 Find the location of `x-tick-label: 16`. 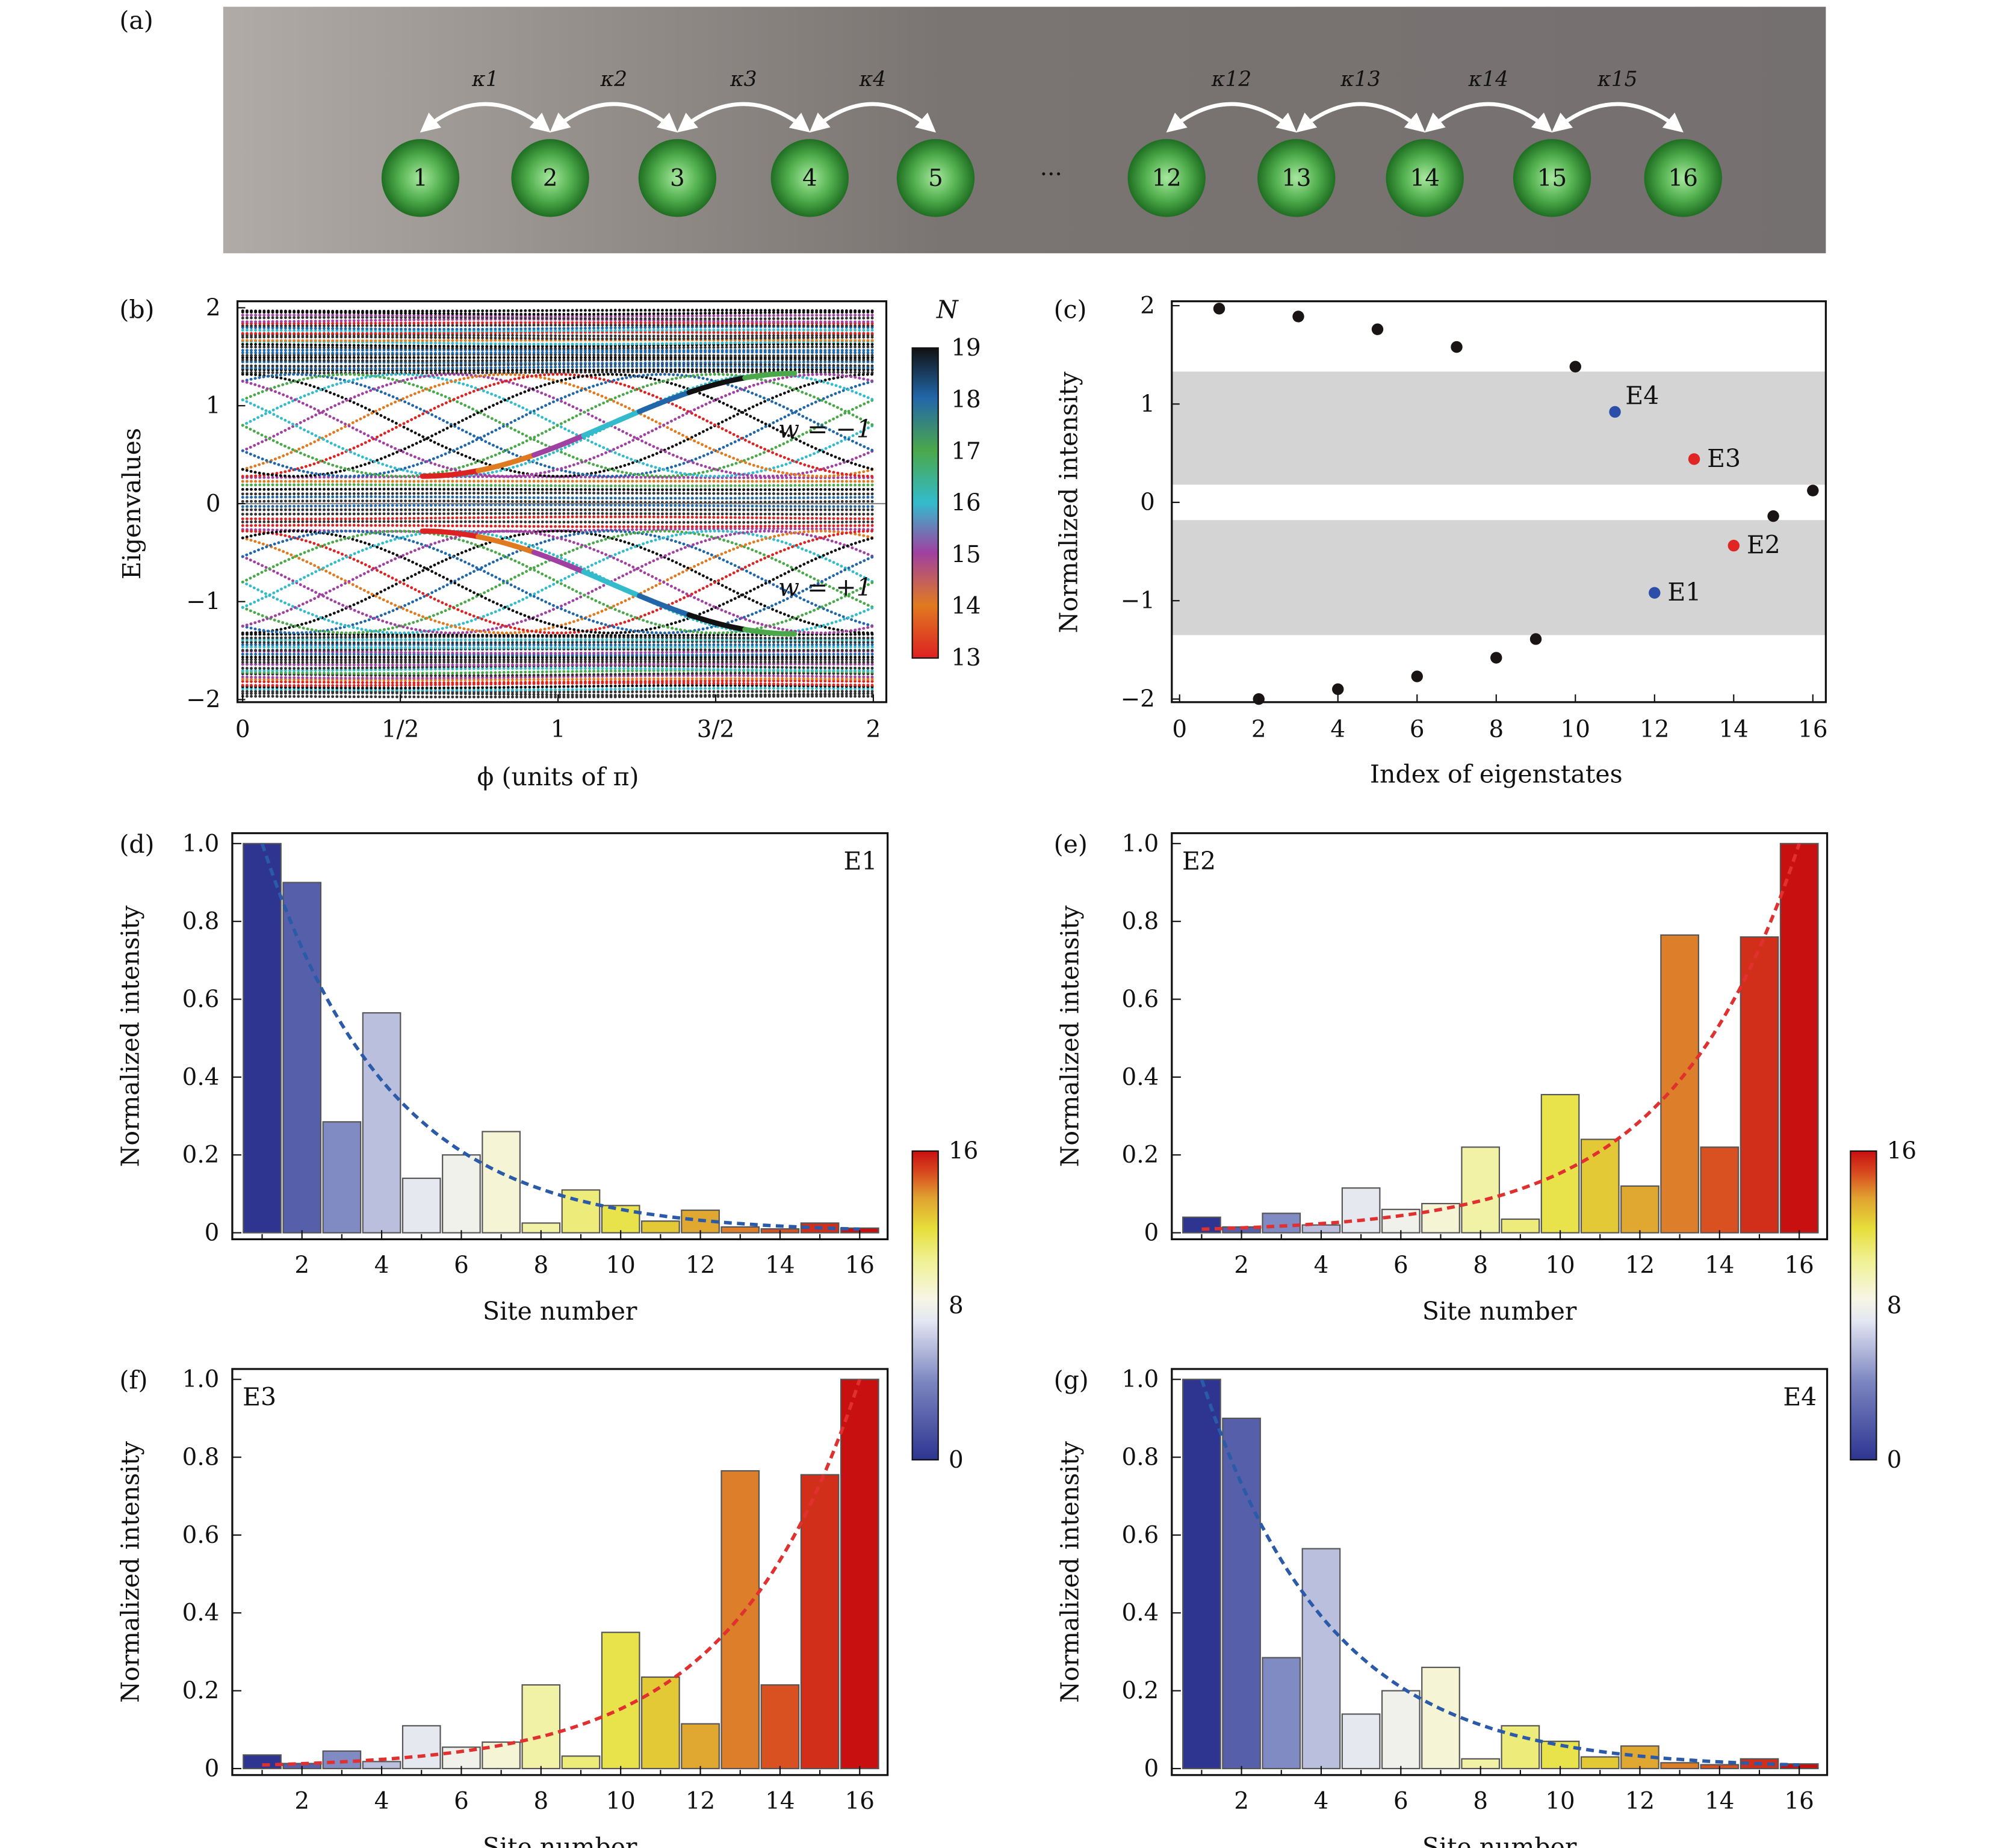

x-tick-label: 16 is located at coordinates (860, 1802).